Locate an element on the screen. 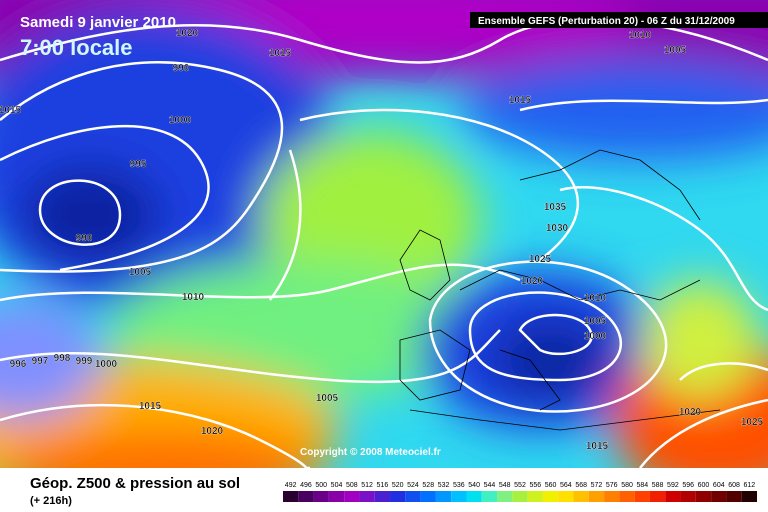 Image resolution: width=768 pixels, height=512 pixels. colorbar-label: 556 is located at coordinates (535, 485).